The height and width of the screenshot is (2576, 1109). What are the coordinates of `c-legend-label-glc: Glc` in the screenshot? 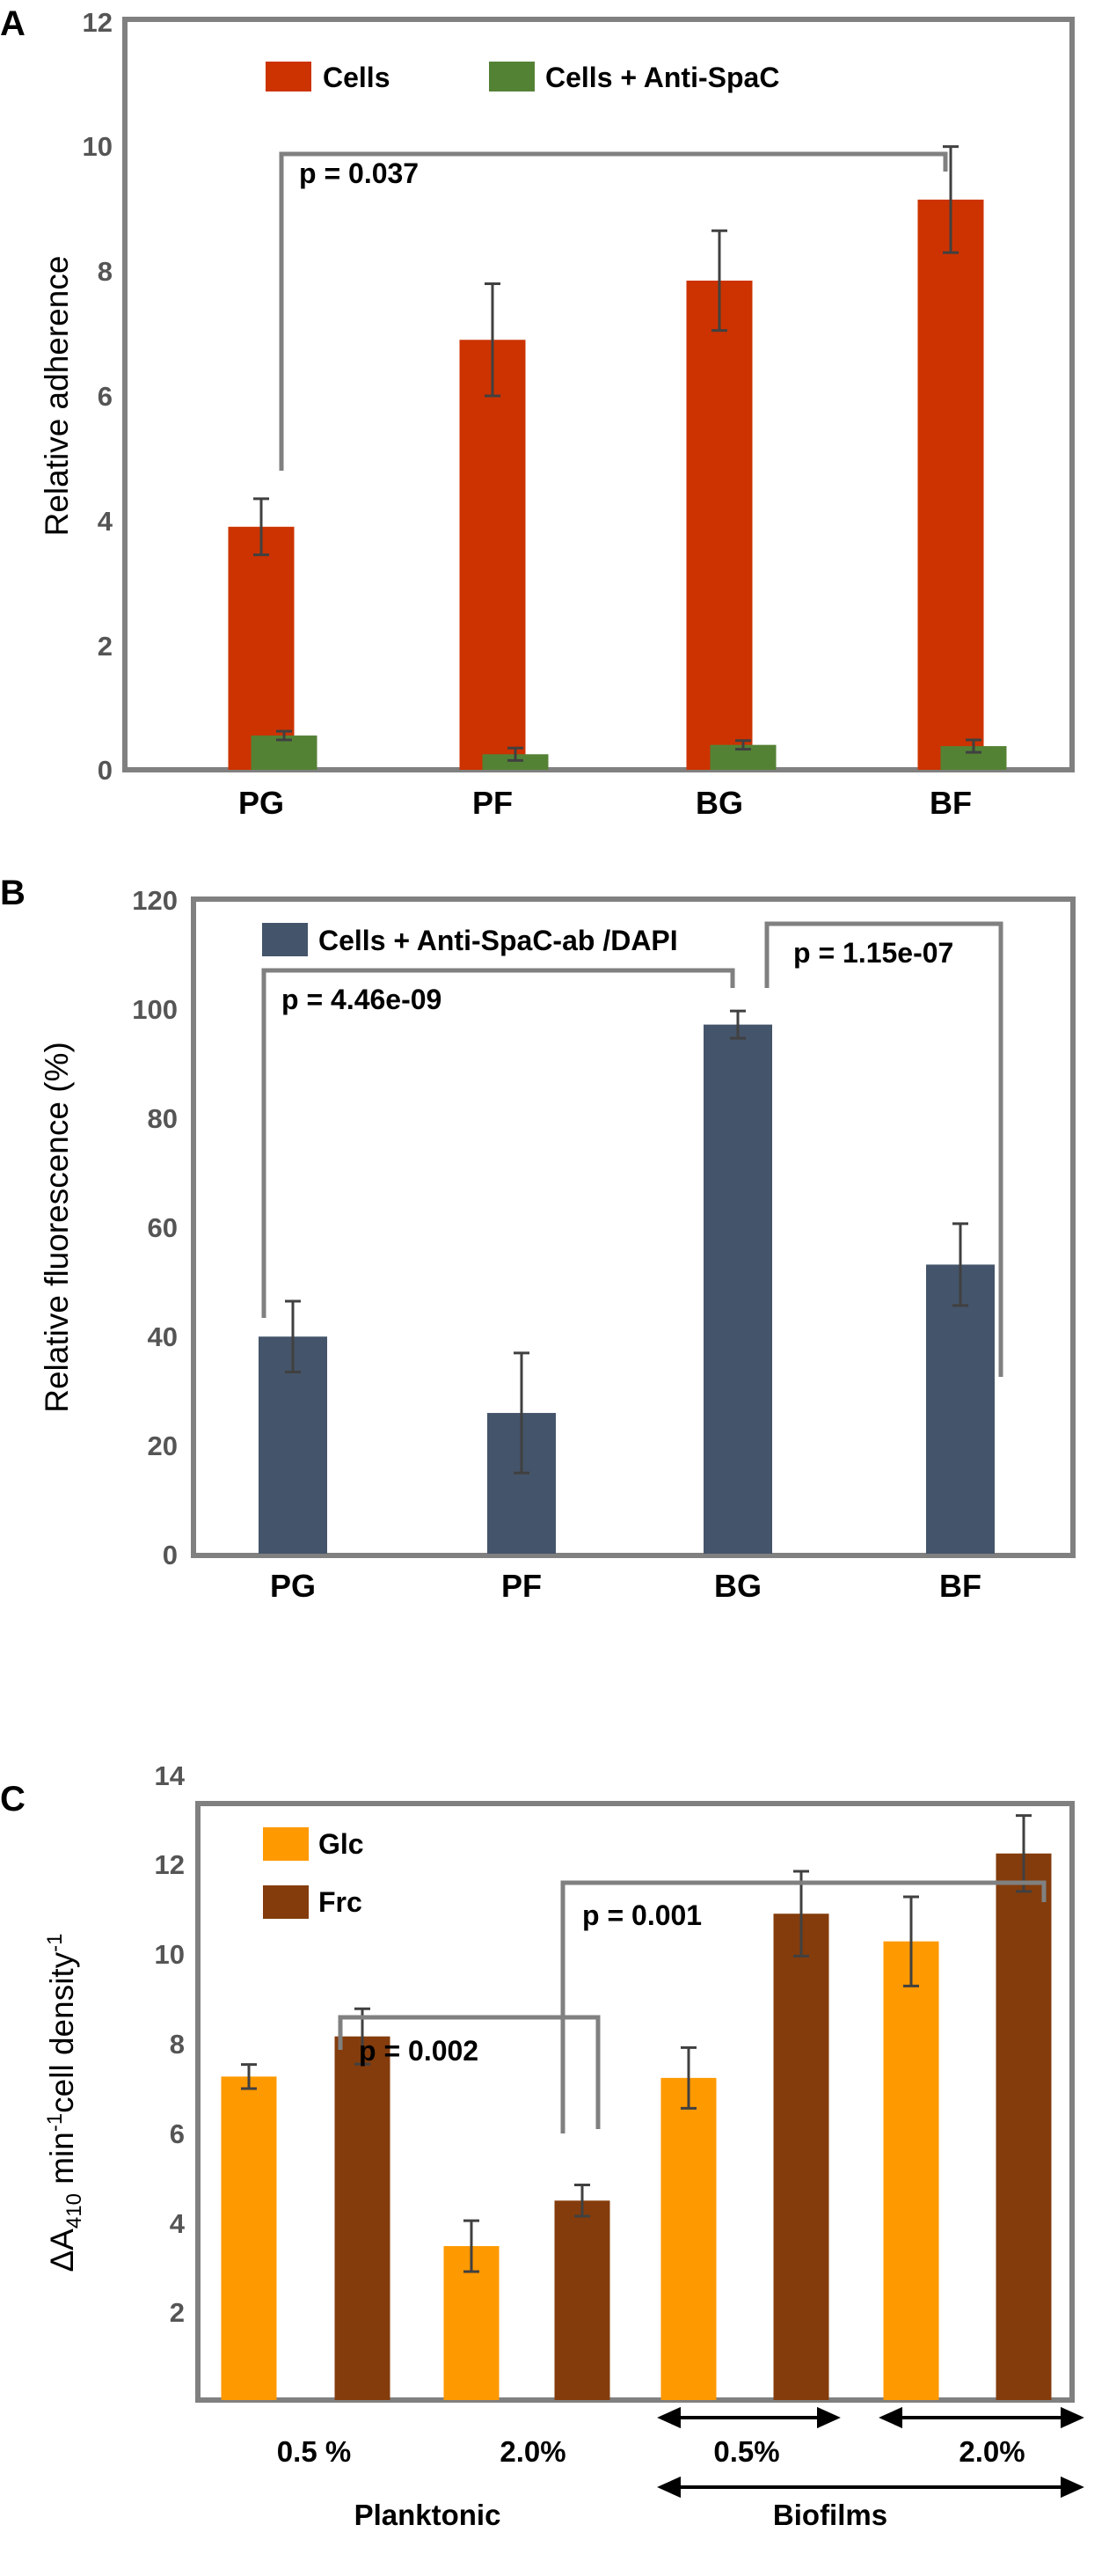 It's located at (341, 1844).